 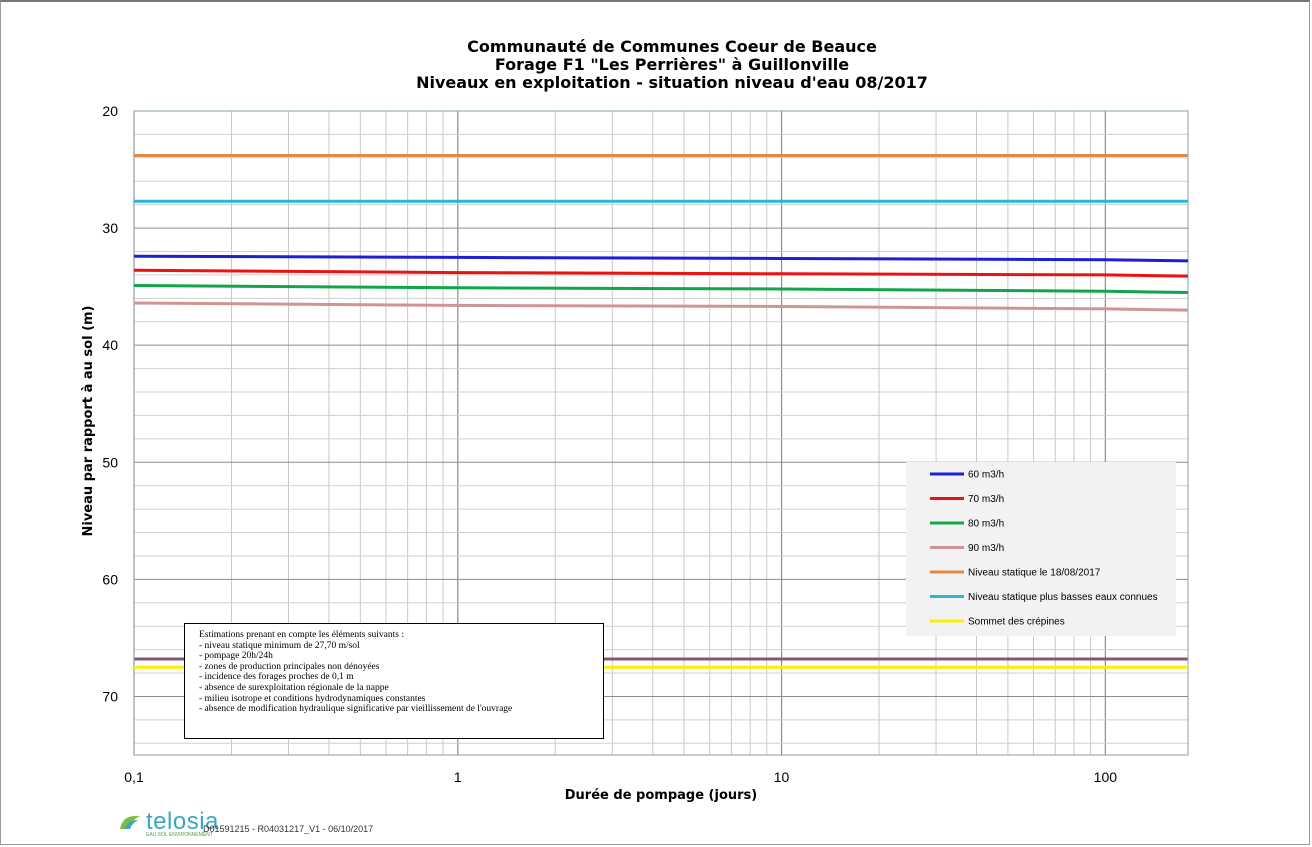 I want to click on x-tick-label: 100, so click(x=1106, y=777).